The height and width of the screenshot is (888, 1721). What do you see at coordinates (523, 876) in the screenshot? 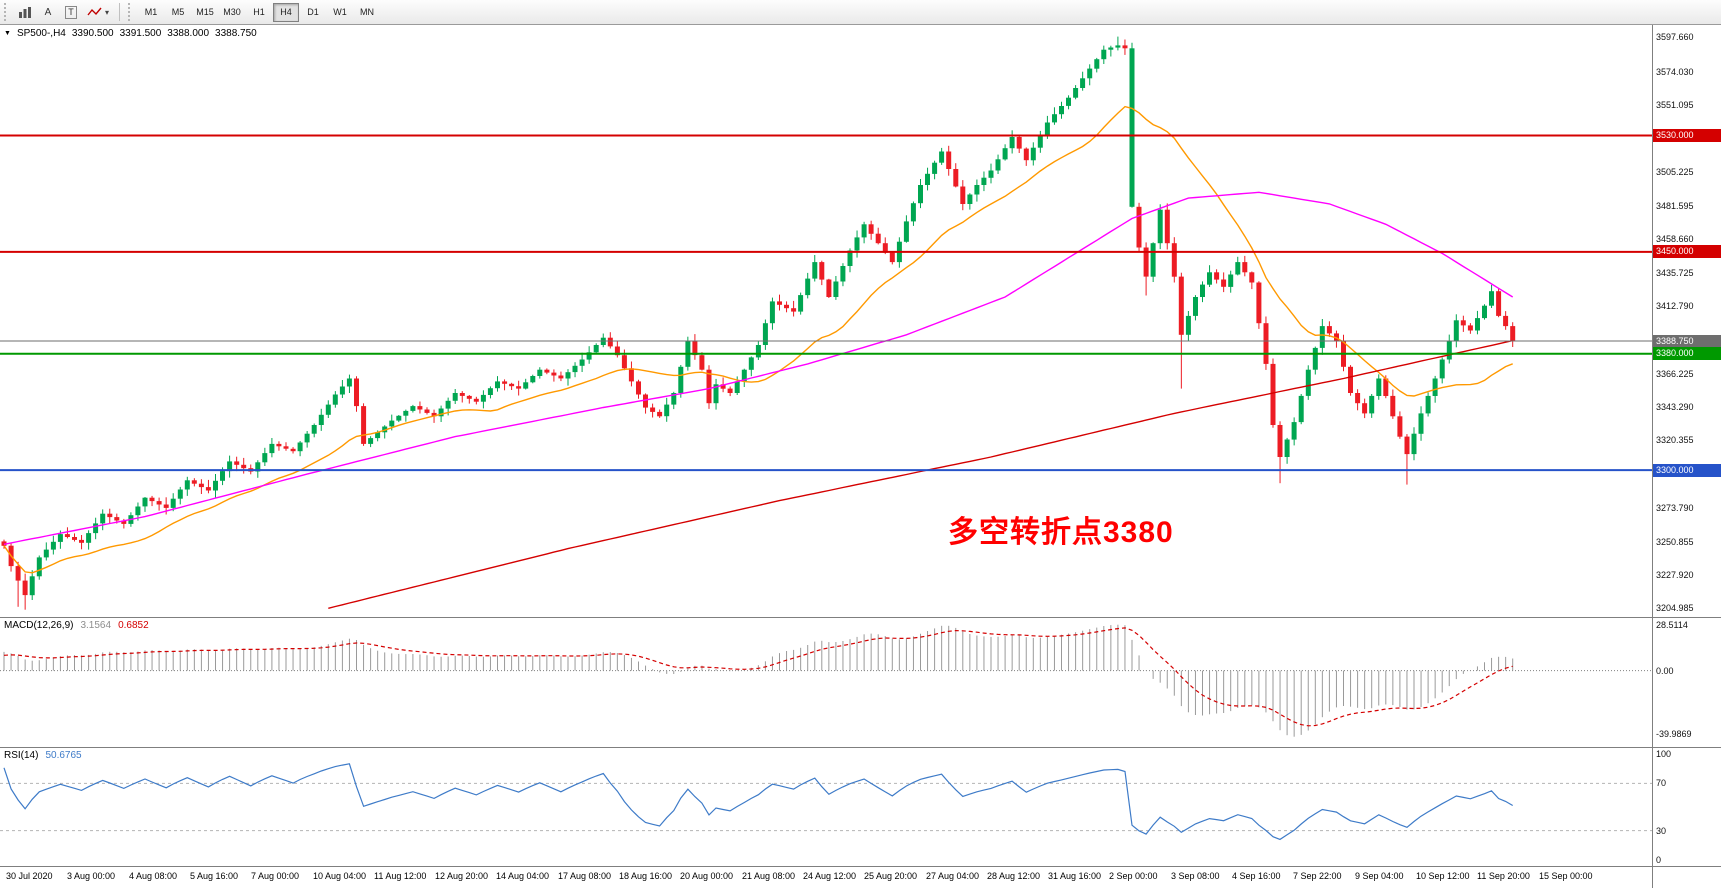
I see `time-axis-label: 14 Aug 04:00` at bounding box center [523, 876].